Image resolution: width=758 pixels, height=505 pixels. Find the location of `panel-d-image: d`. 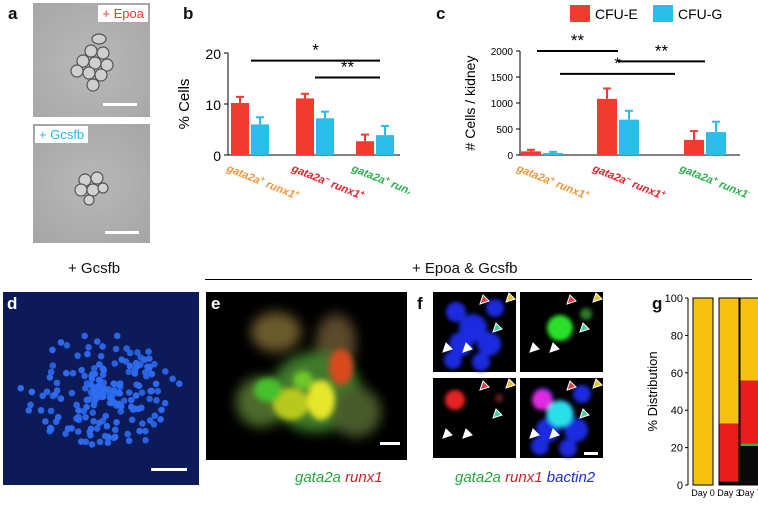

panel-d-image: d is located at coordinates (101, 388).